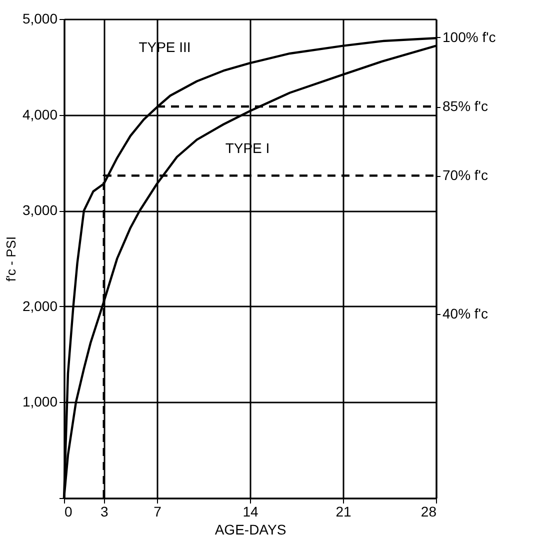 This screenshot has height=545, width=546. I want to click on y-tick-label: 1,000, so click(40, 402).